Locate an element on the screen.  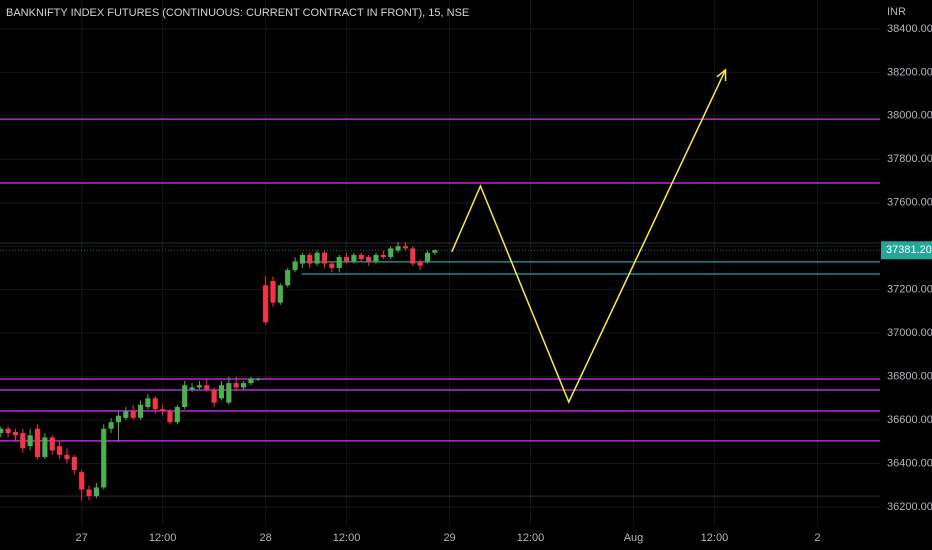
x-tick-label: 27 is located at coordinates (82, 538).